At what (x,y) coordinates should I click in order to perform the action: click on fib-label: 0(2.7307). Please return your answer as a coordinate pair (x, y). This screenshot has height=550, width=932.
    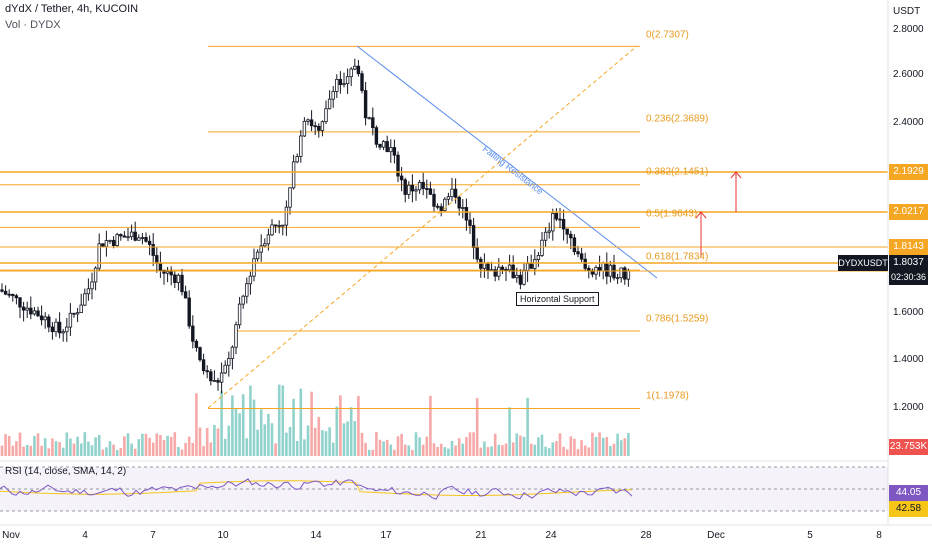
    Looking at the image, I should click on (667, 35).